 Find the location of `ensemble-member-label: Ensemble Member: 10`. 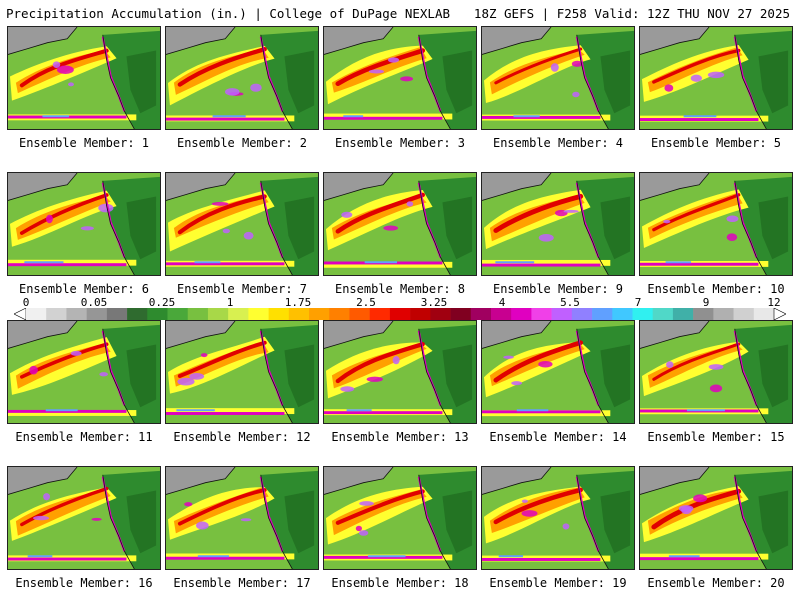

ensemble-member-label: Ensemble Member: 10 is located at coordinates (716, 289).